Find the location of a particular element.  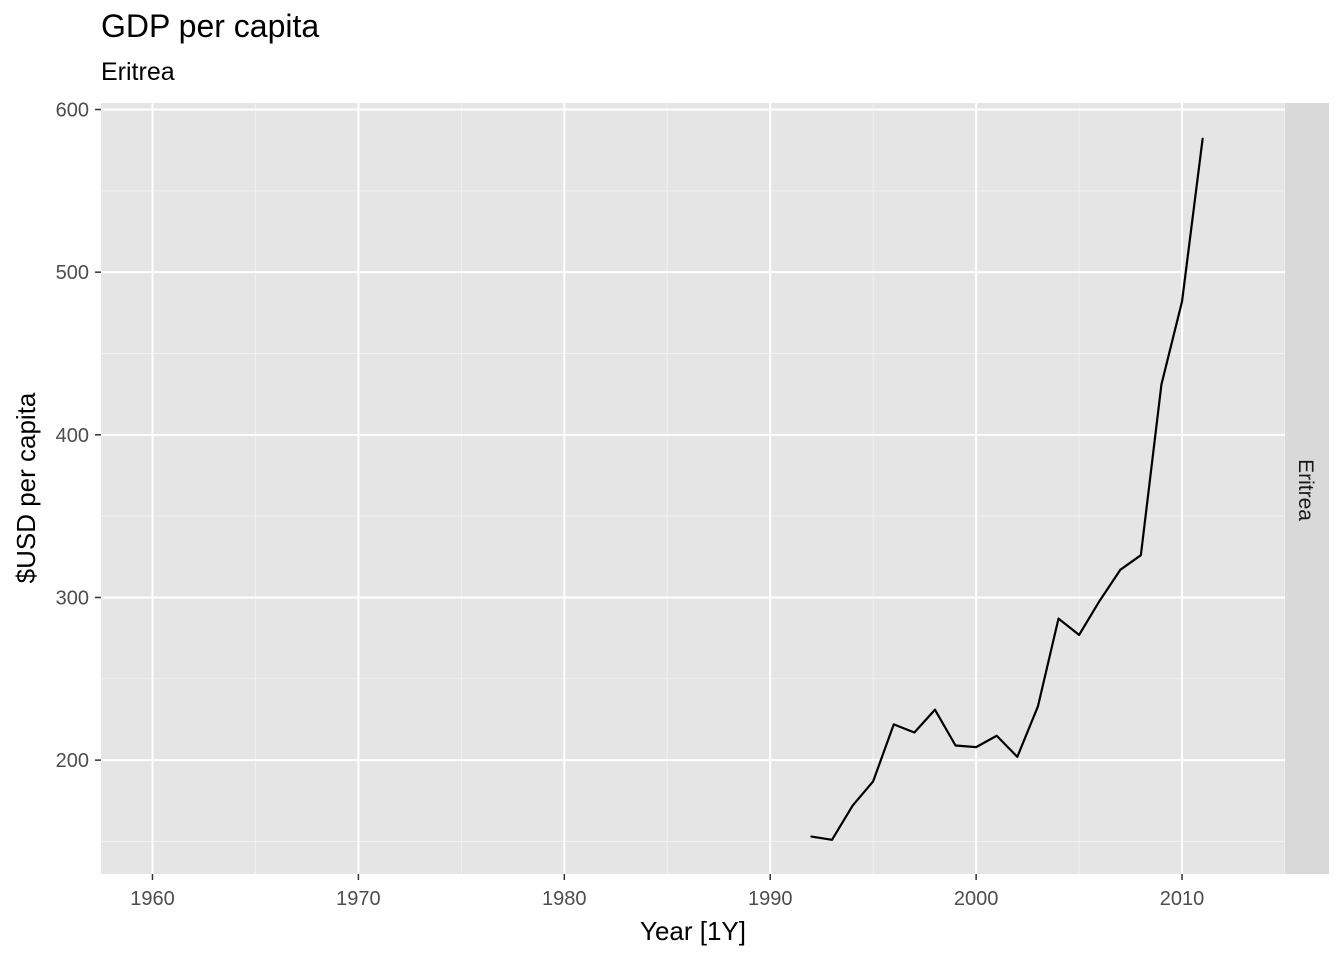

facet-strip is located at coordinates (1307, 488).